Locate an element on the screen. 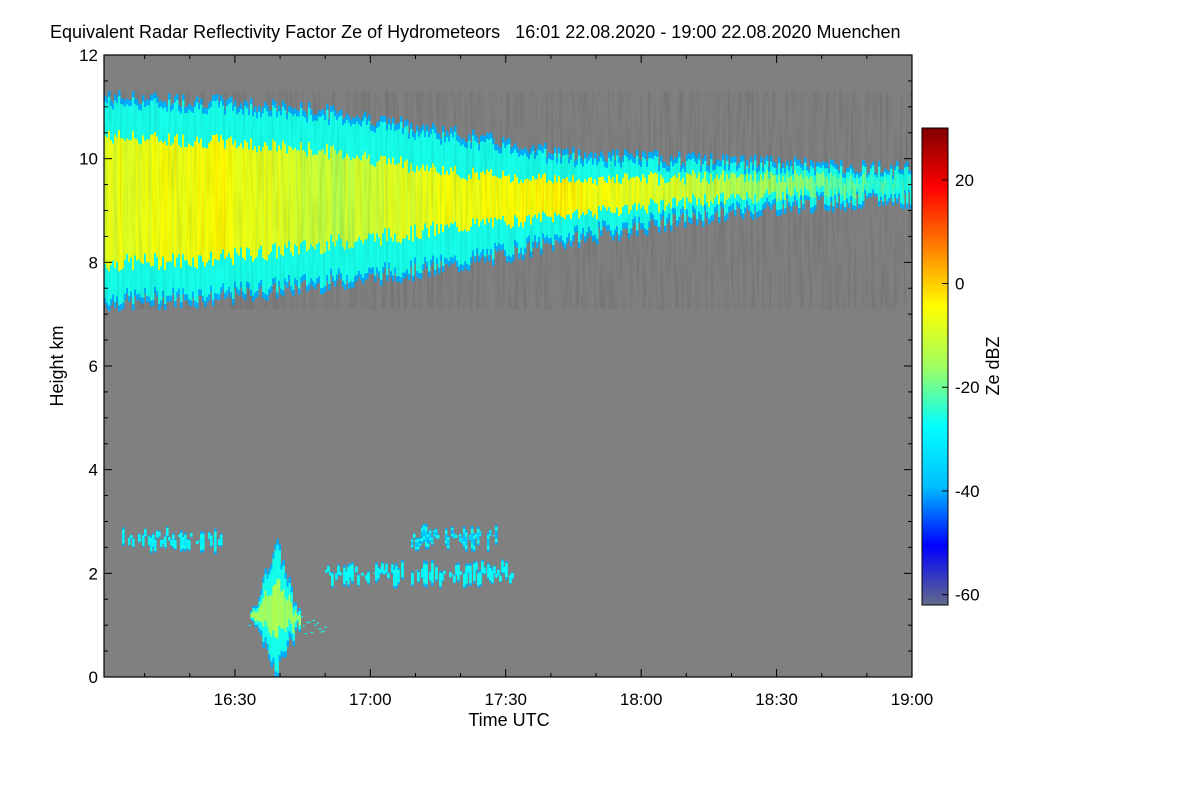  y-tick-label: 0 is located at coordinates (93, 677).